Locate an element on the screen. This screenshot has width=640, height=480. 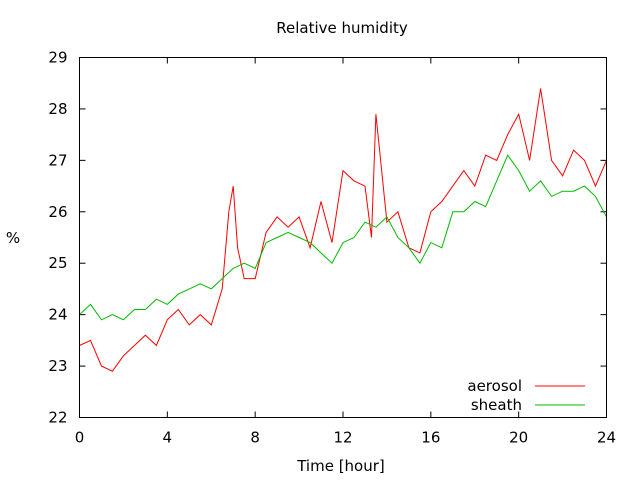
x-tick-label: 20 is located at coordinates (518, 438).